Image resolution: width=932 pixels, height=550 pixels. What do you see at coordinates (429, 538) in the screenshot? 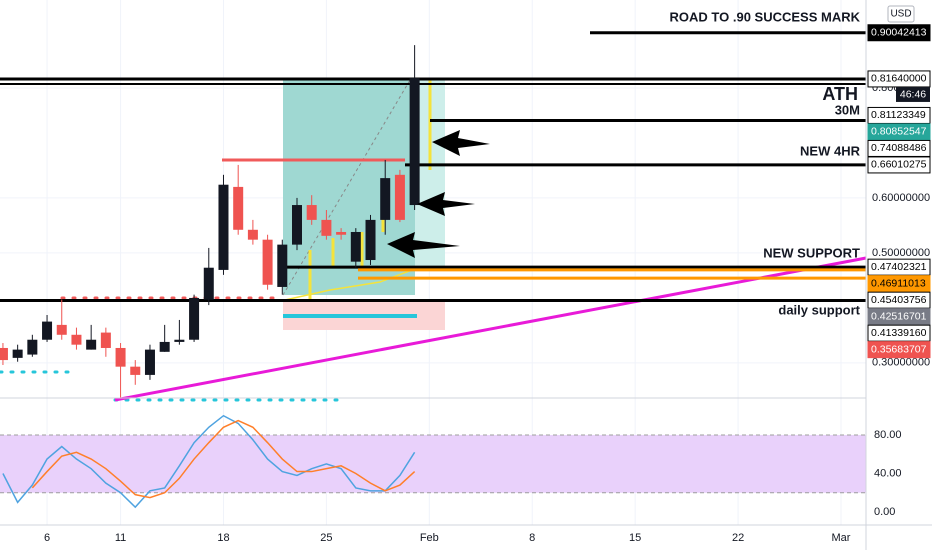
I see `x-tick-label: Feb` at bounding box center [429, 538].